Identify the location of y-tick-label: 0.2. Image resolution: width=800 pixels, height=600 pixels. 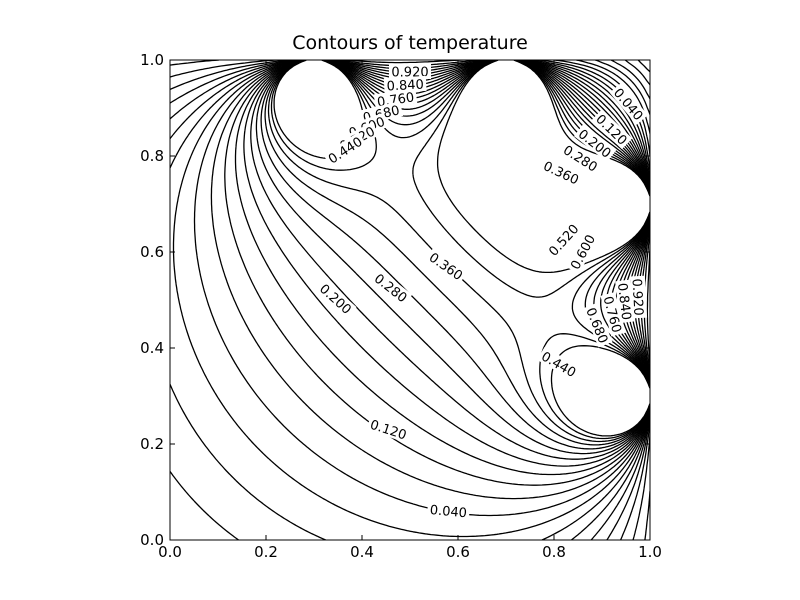
(152, 444).